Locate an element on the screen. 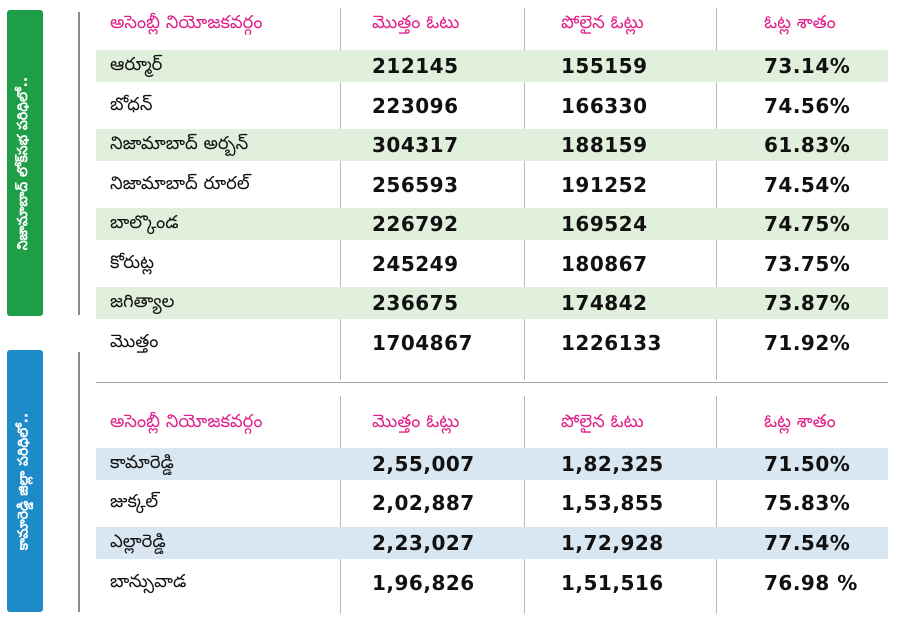 This screenshot has width=911, height=618. column-divider-3-top is located at coordinates (716, 194).